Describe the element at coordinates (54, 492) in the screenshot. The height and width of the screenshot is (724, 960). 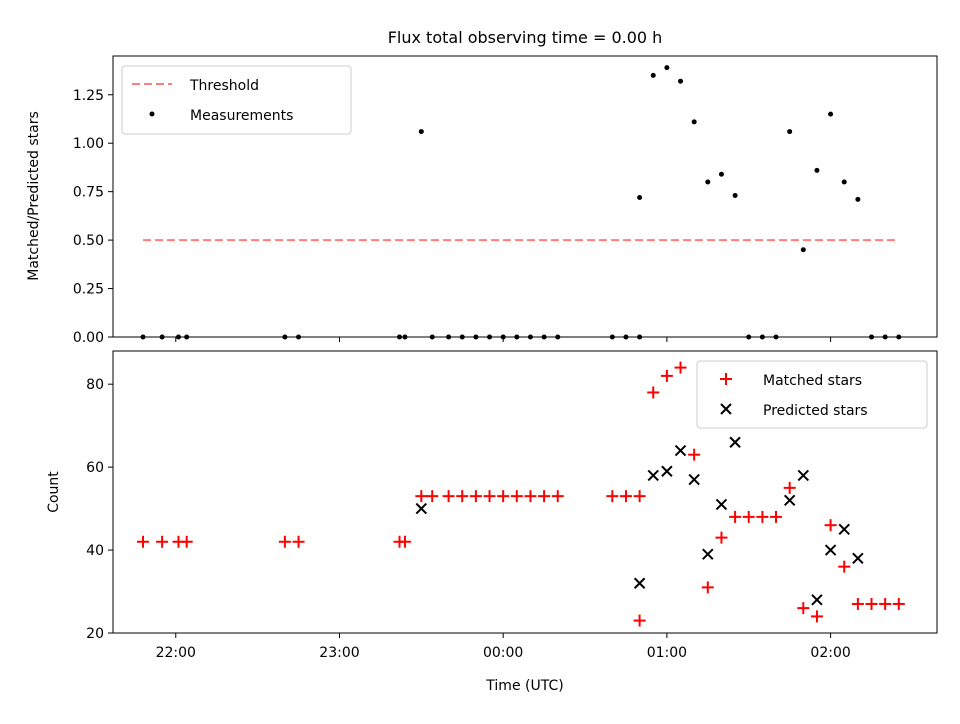
I see `bottom-y-axis-label: Count` at that location.